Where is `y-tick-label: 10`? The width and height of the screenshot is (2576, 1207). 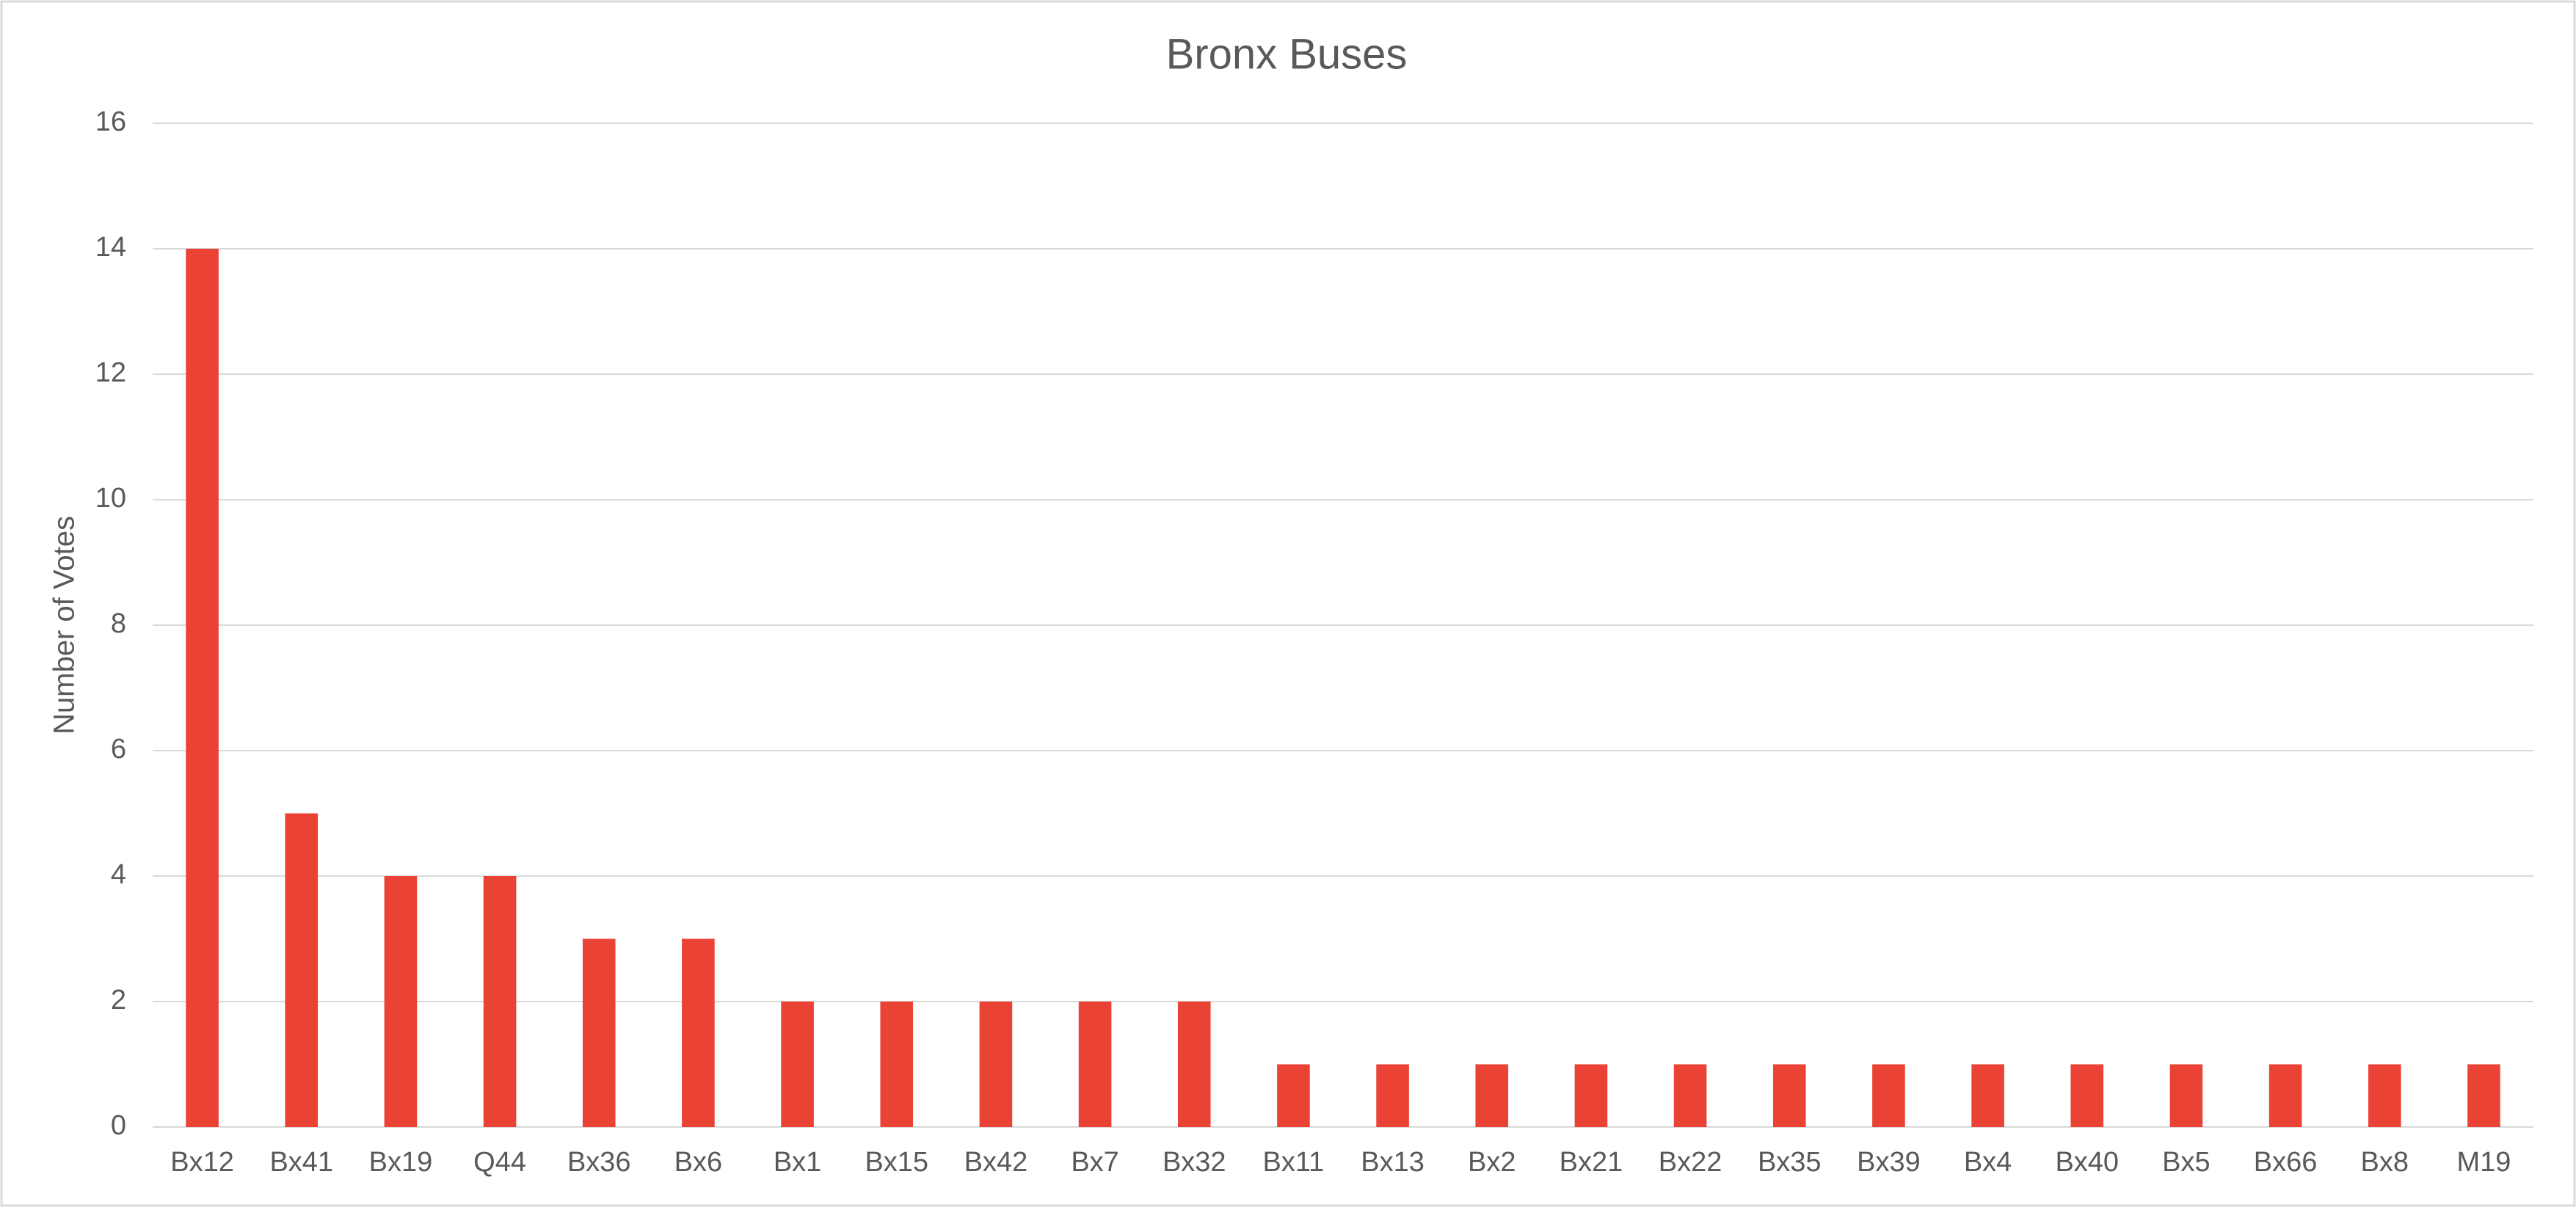
y-tick-label: 10 is located at coordinates (110, 498).